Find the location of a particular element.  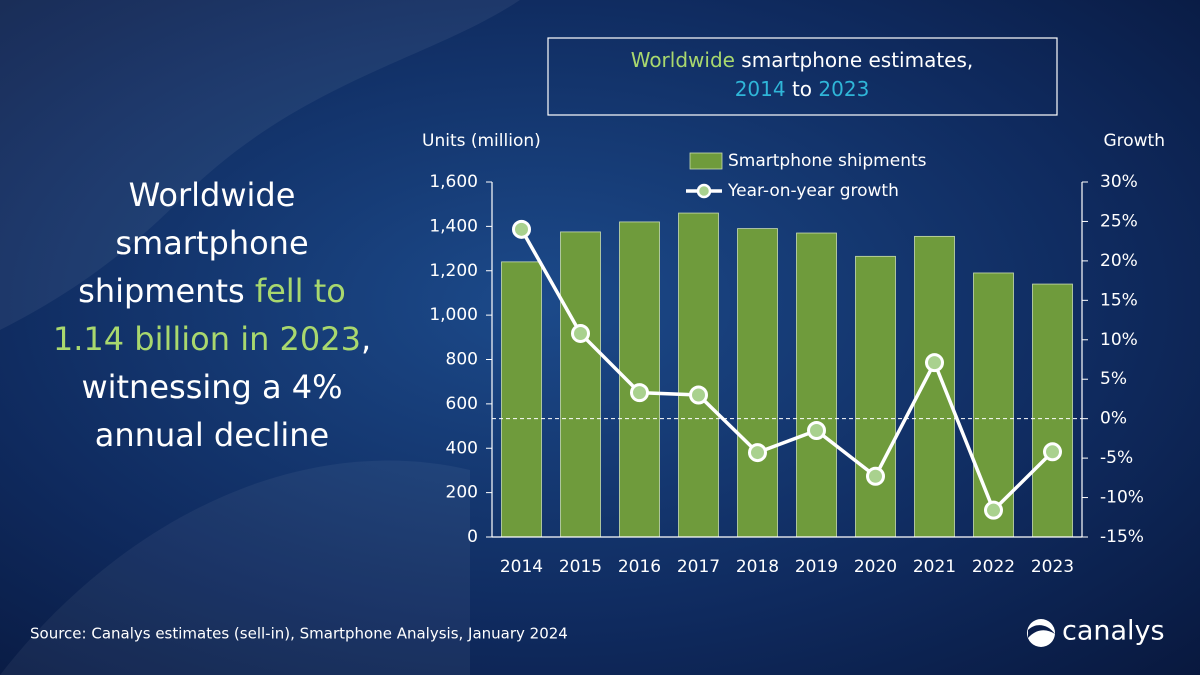

logo-icon-cut is located at coordinates (1041, 631).